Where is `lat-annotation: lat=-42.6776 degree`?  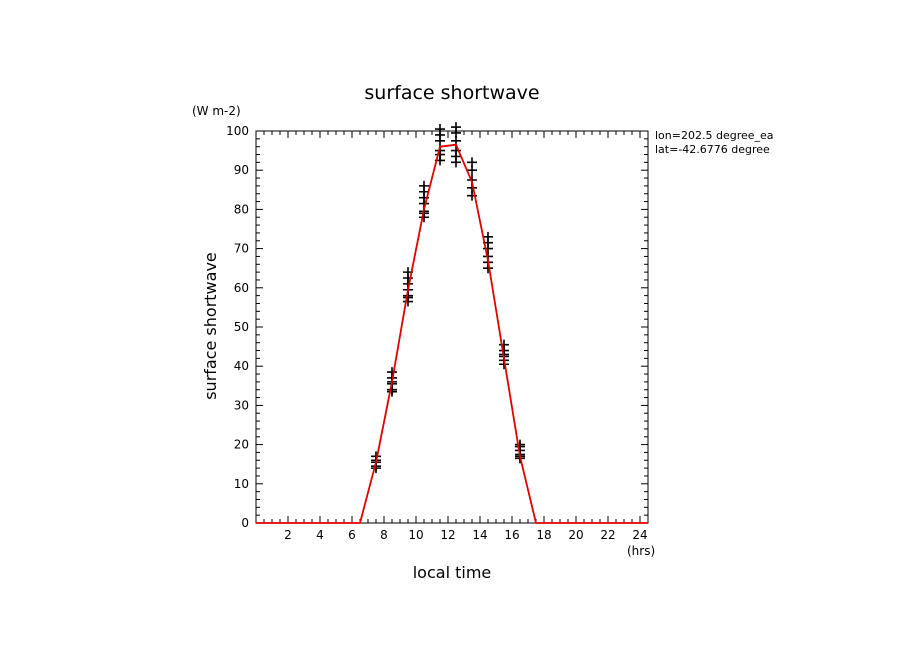
lat-annotation: lat=-42.6776 degree is located at coordinates (712, 149).